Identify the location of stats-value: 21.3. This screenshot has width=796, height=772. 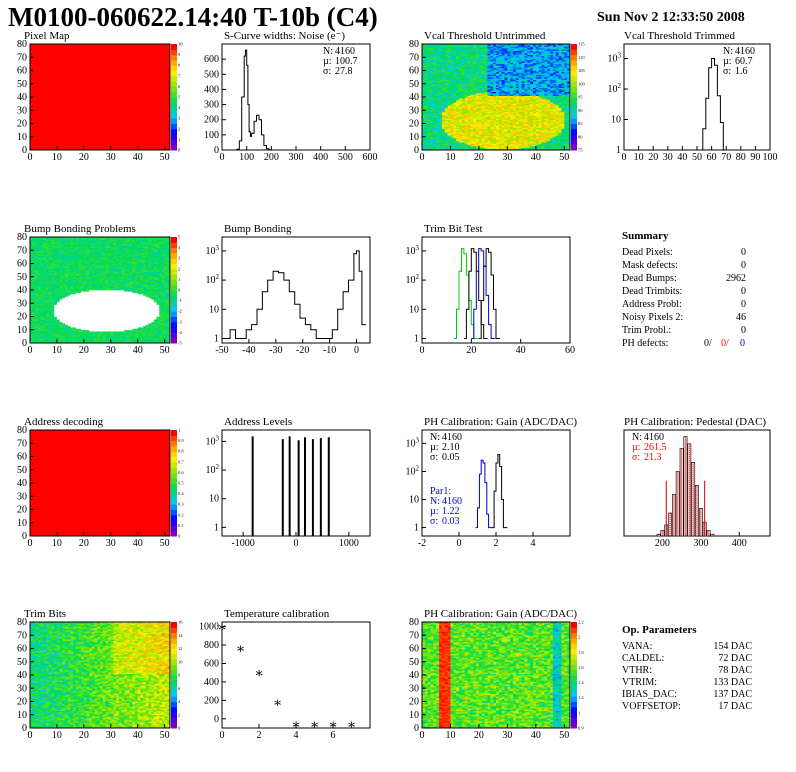
(653, 457).